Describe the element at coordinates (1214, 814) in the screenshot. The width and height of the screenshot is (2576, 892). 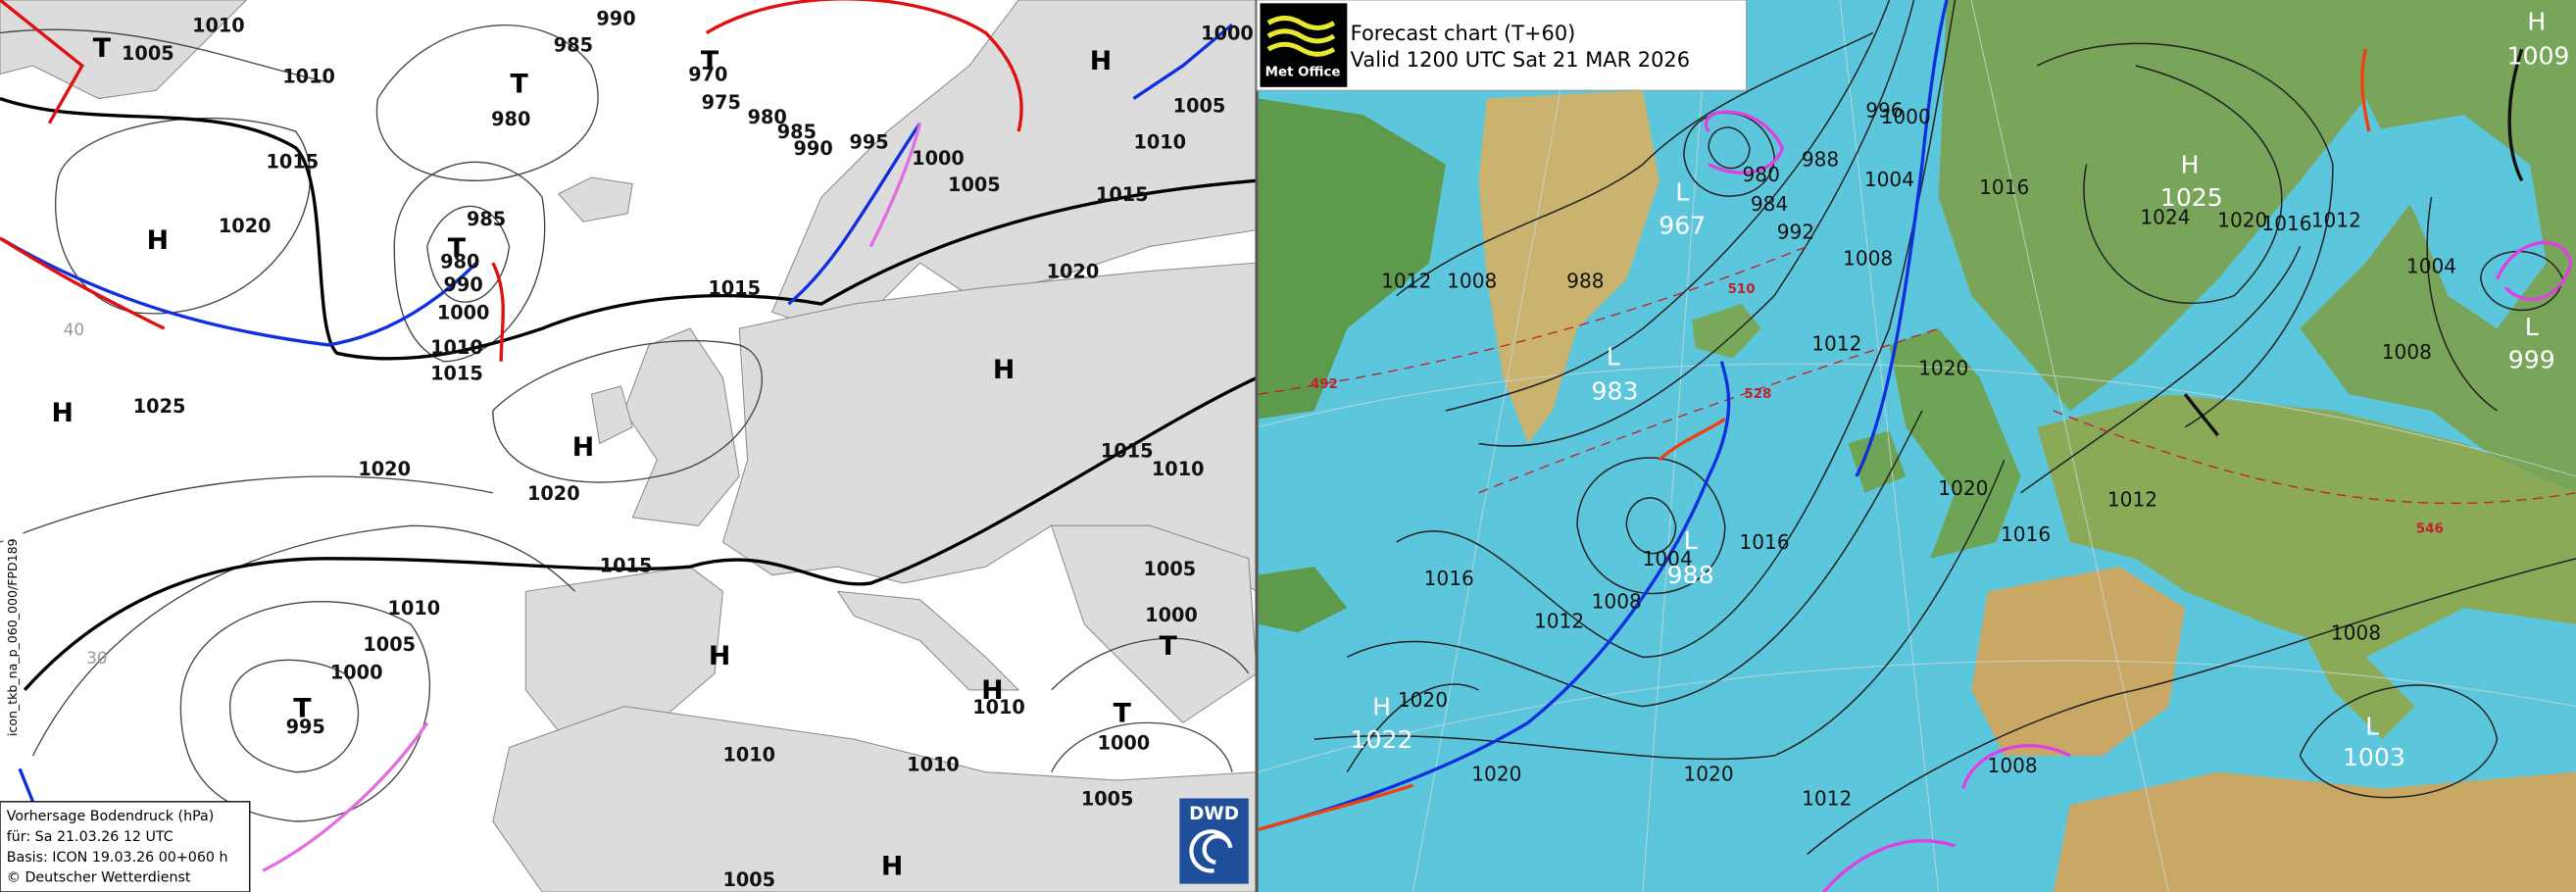
I see `dwd-logo: DWD` at that location.